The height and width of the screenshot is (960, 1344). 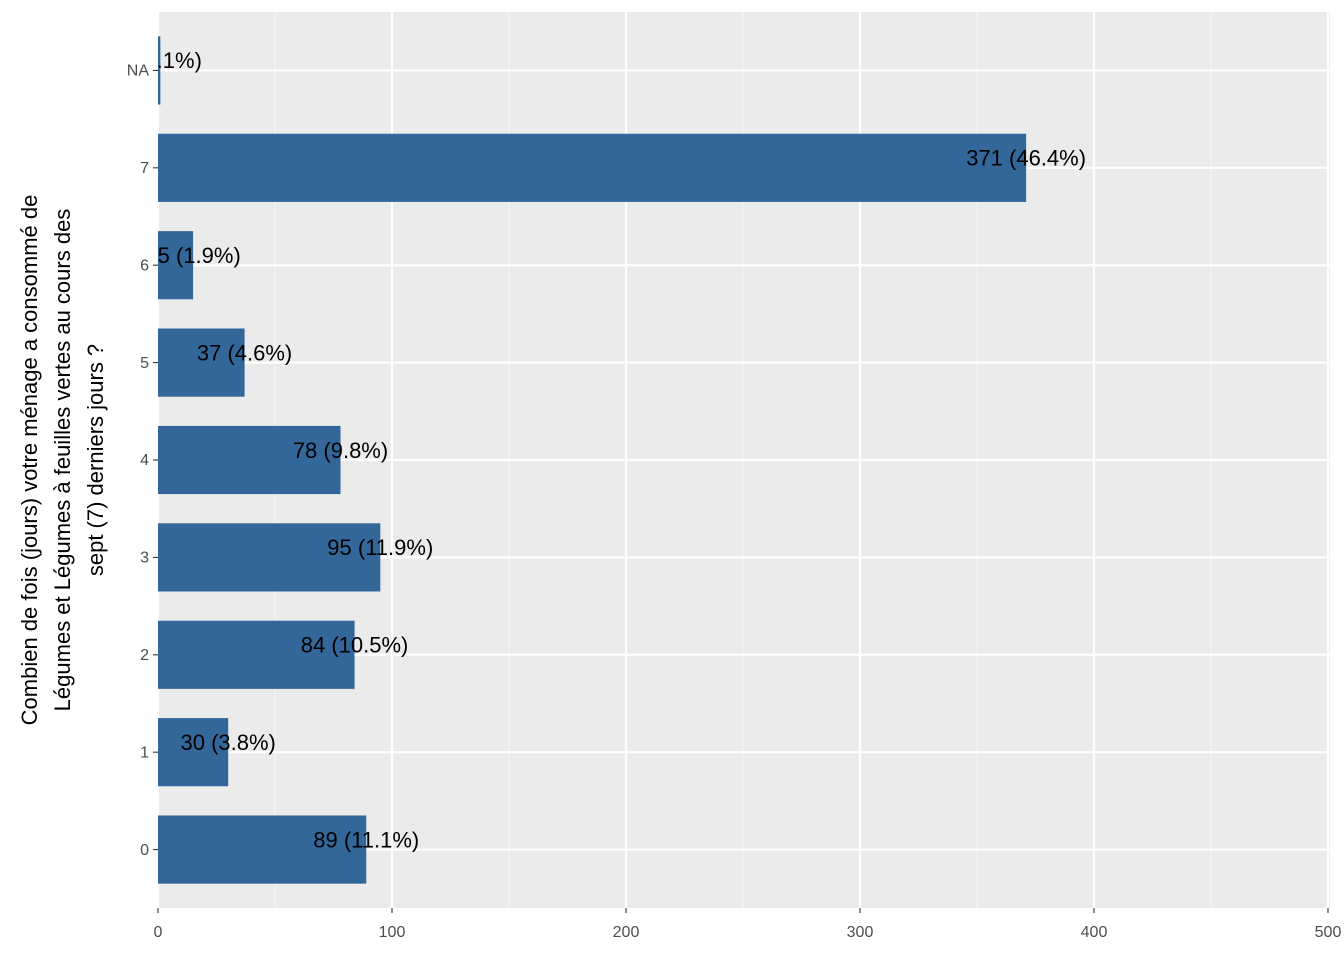 What do you see at coordinates (340, 450) in the screenshot?
I see `value-label: 78 (9.8%)` at bounding box center [340, 450].